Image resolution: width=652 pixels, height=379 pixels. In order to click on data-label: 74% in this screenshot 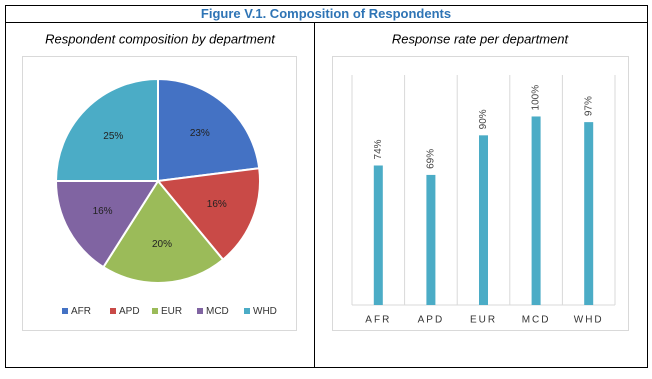, I will do `click(378, 149)`.